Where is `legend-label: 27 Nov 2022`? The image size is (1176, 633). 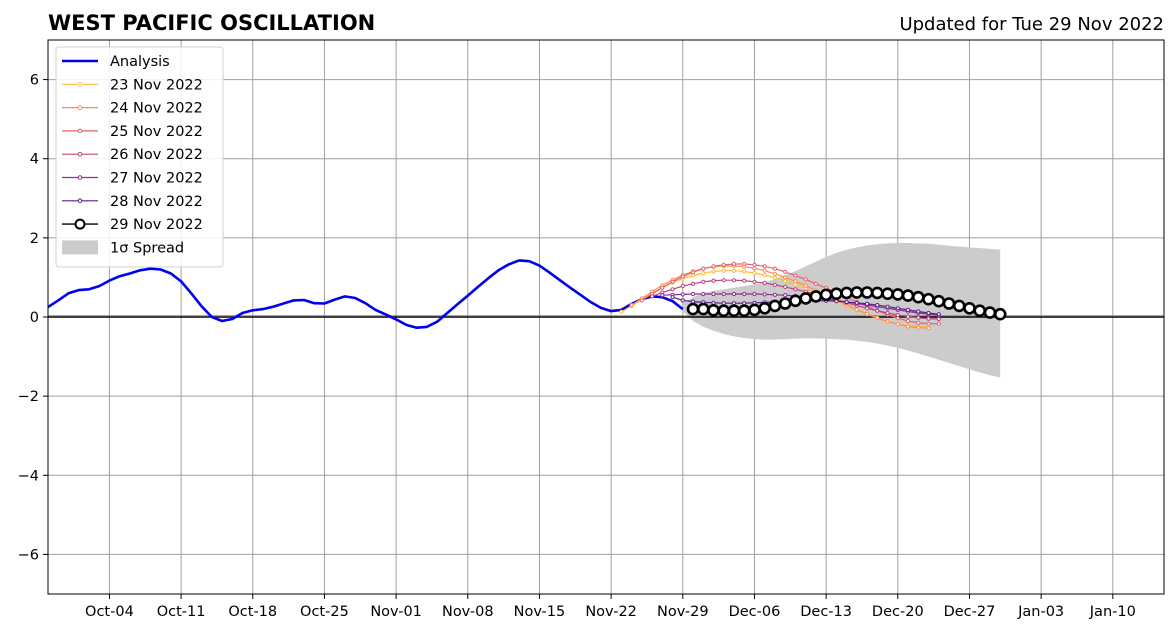
legend-label: 27 Nov 2022 is located at coordinates (156, 179).